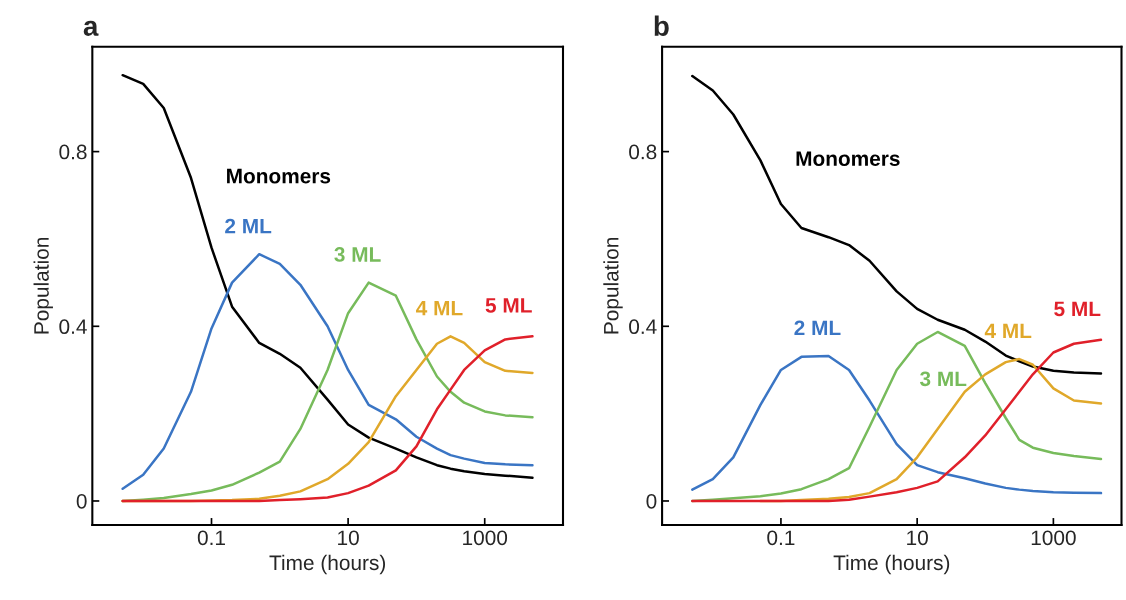  Describe the element at coordinates (661, 25) in the screenshot. I see `chart-title: b` at that location.